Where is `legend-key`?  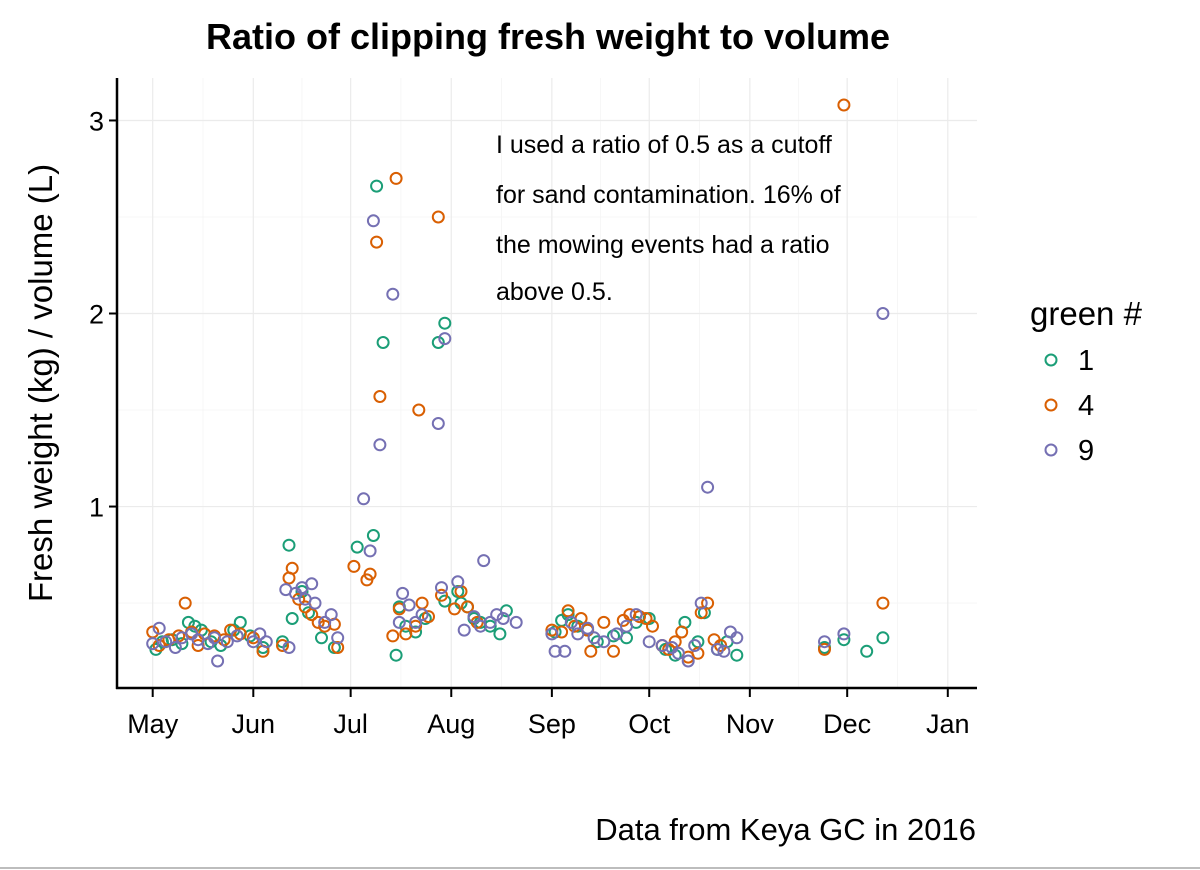
legend-key is located at coordinates (1051, 405).